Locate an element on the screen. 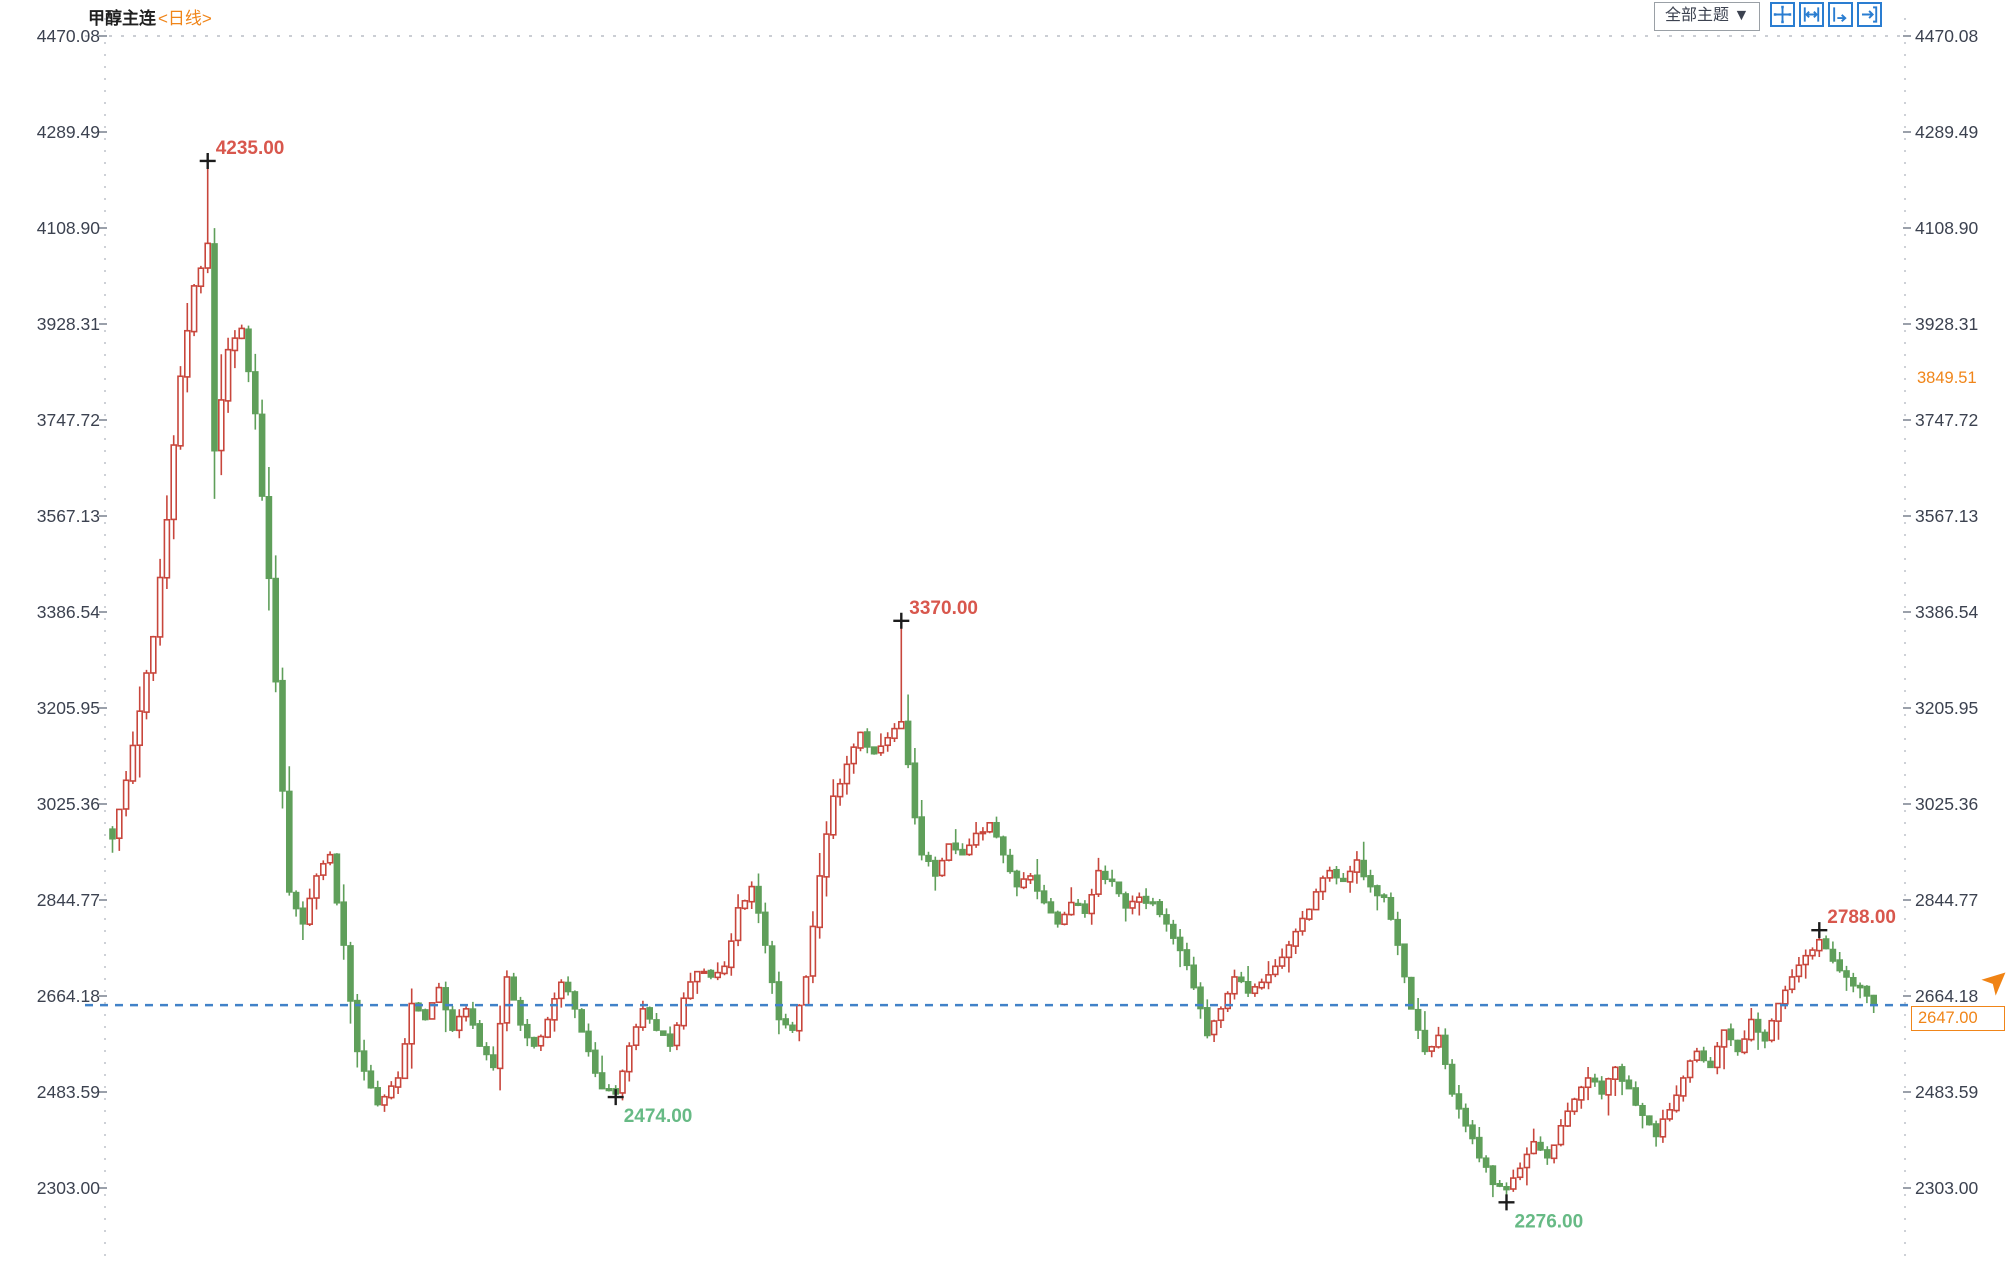 This screenshot has width=2014, height=1262. theme-select-button: 全部主题 ▼ is located at coordinates (1707, 16).